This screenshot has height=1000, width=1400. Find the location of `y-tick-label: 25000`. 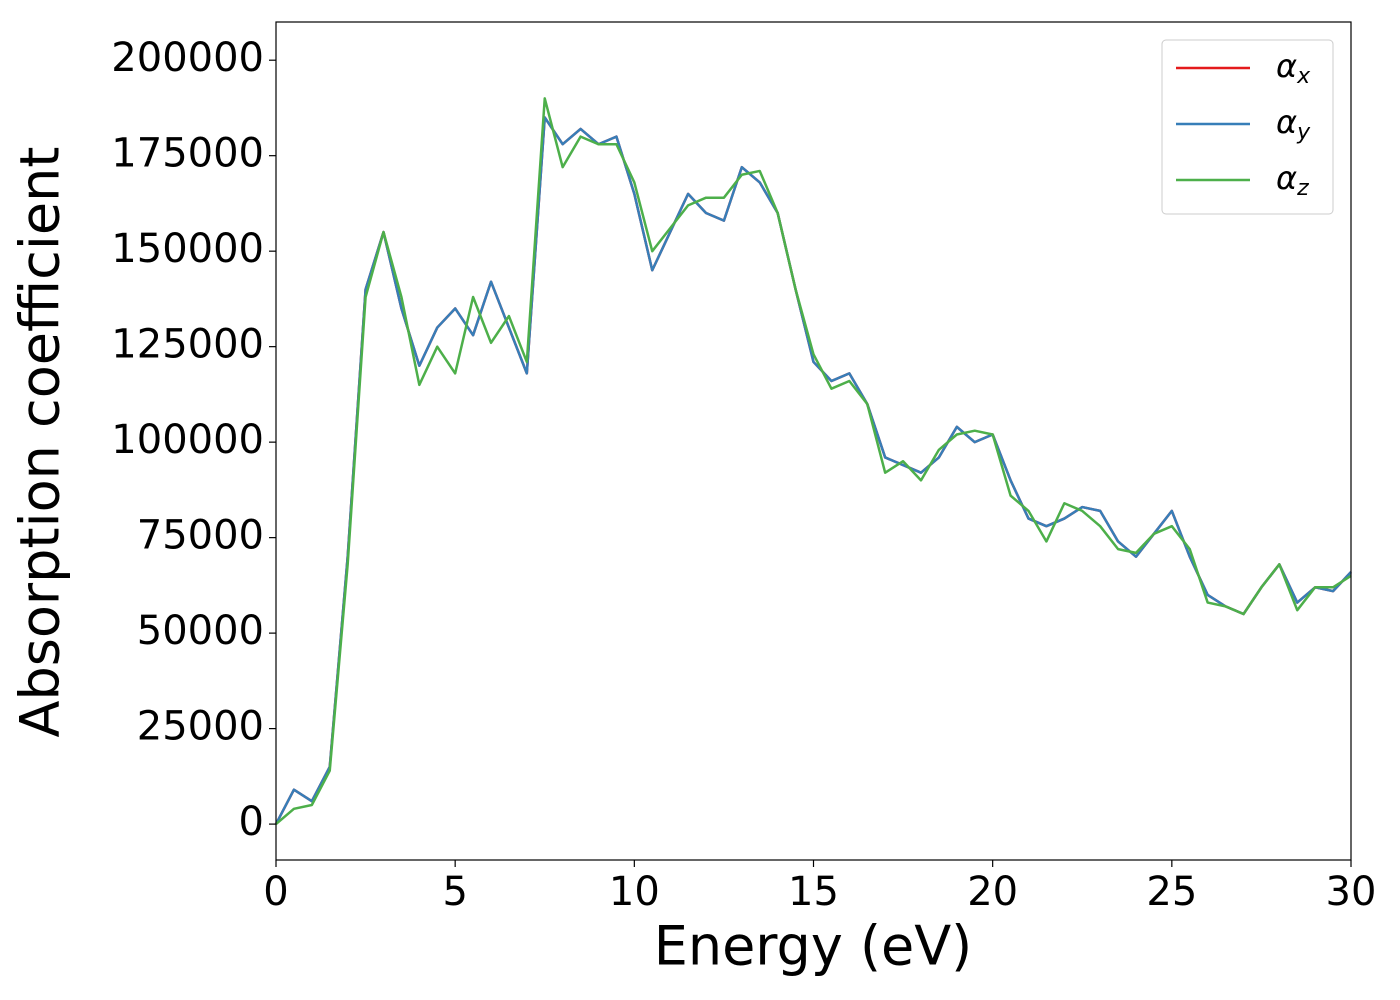

y-tick-label: 25000 is located at coordinates (200, 727).